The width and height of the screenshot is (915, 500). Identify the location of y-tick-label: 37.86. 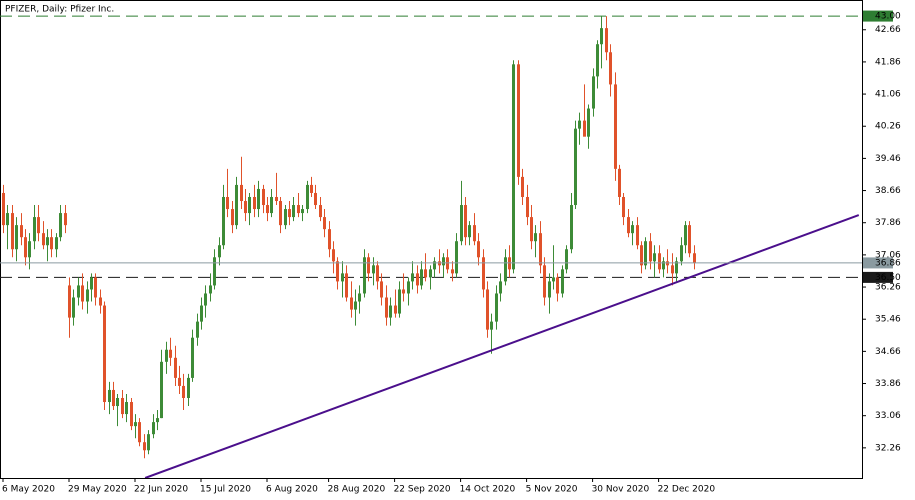
(888, 223).